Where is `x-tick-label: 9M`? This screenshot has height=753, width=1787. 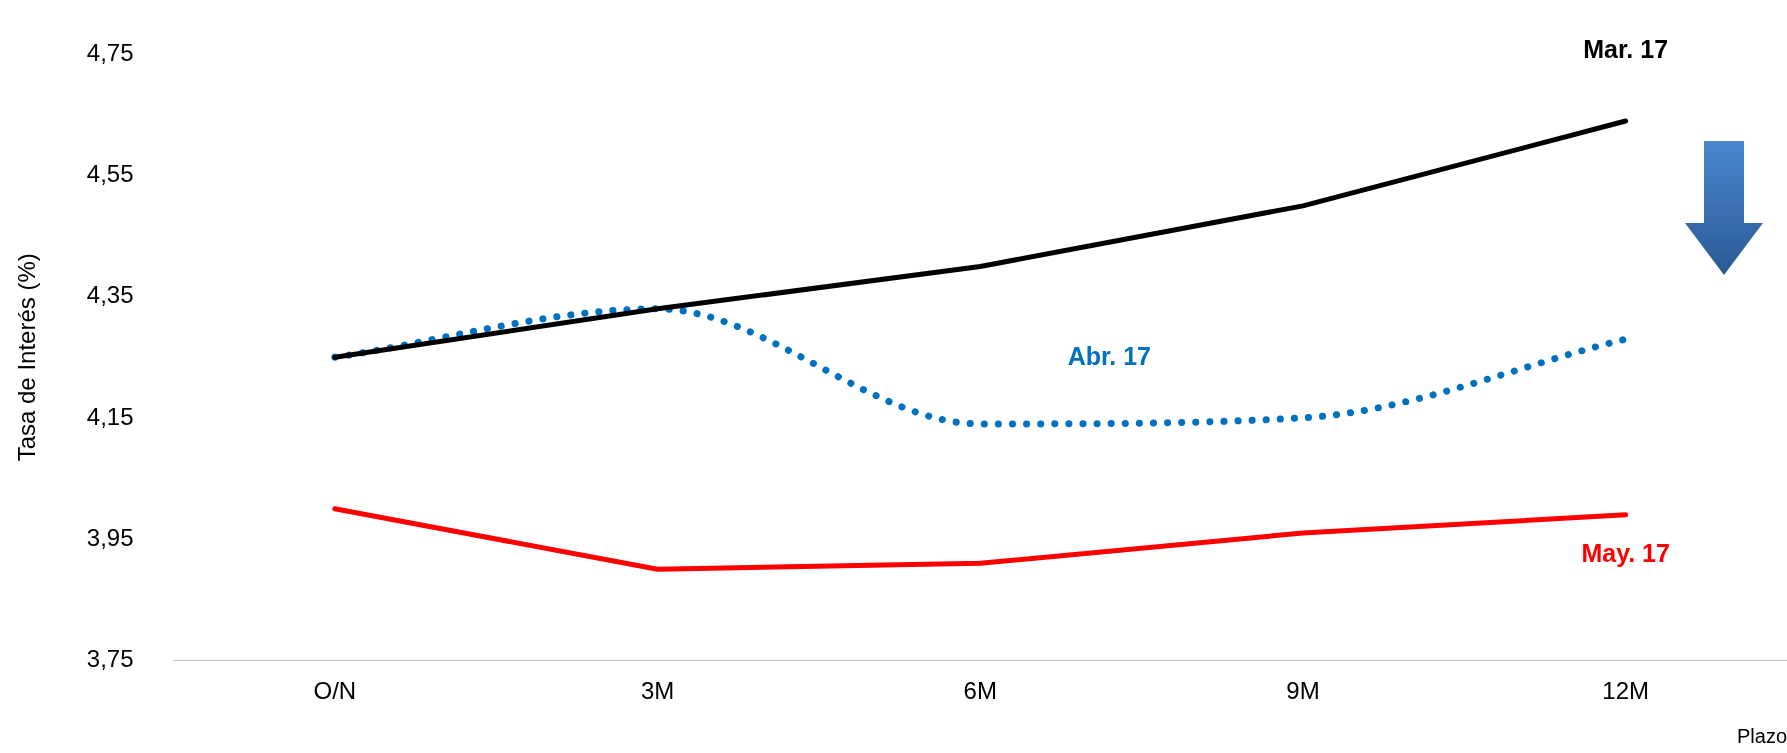
x-tick-label: 9M is located at coordinates (1303, 691).